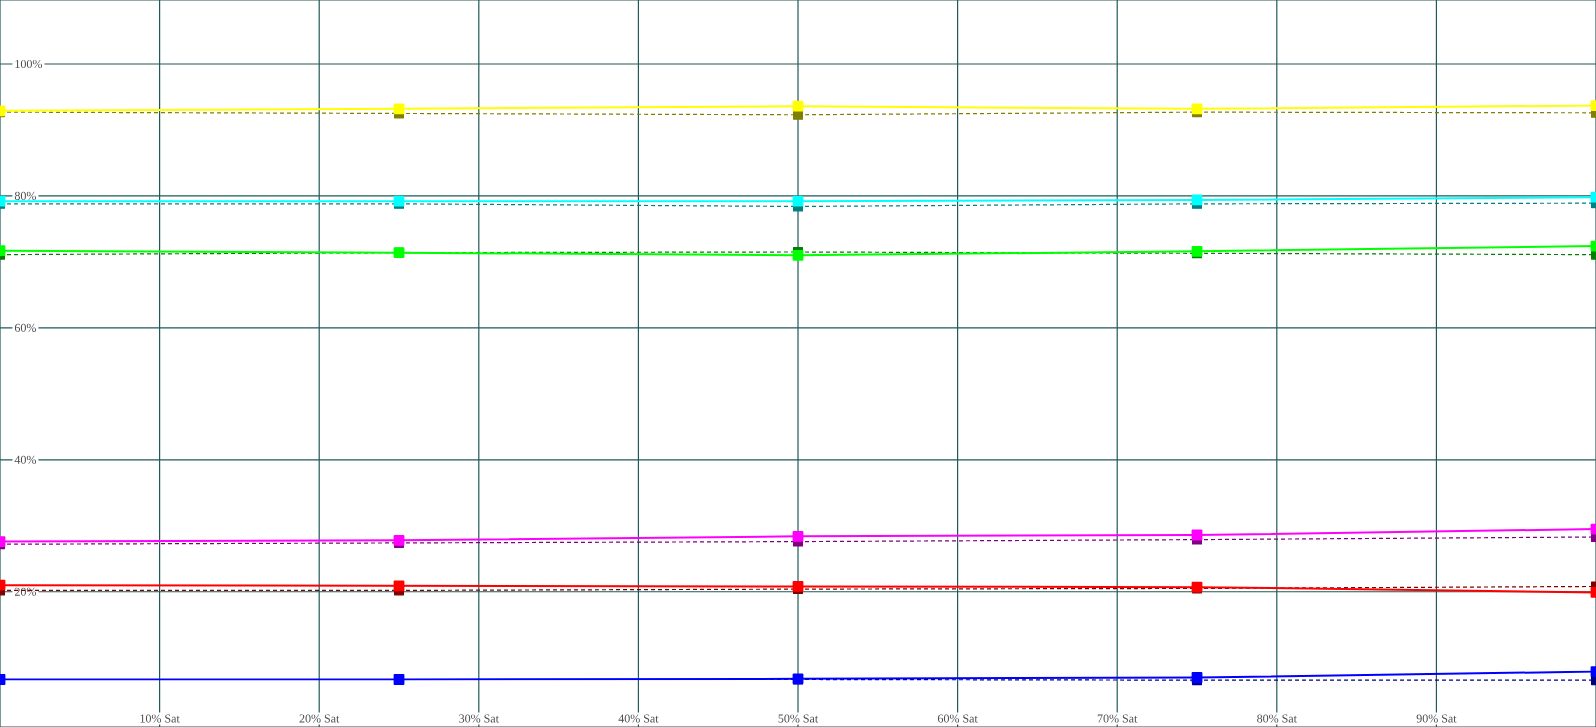  I want to click on y-tick-label: 60%, so click(25, 327).